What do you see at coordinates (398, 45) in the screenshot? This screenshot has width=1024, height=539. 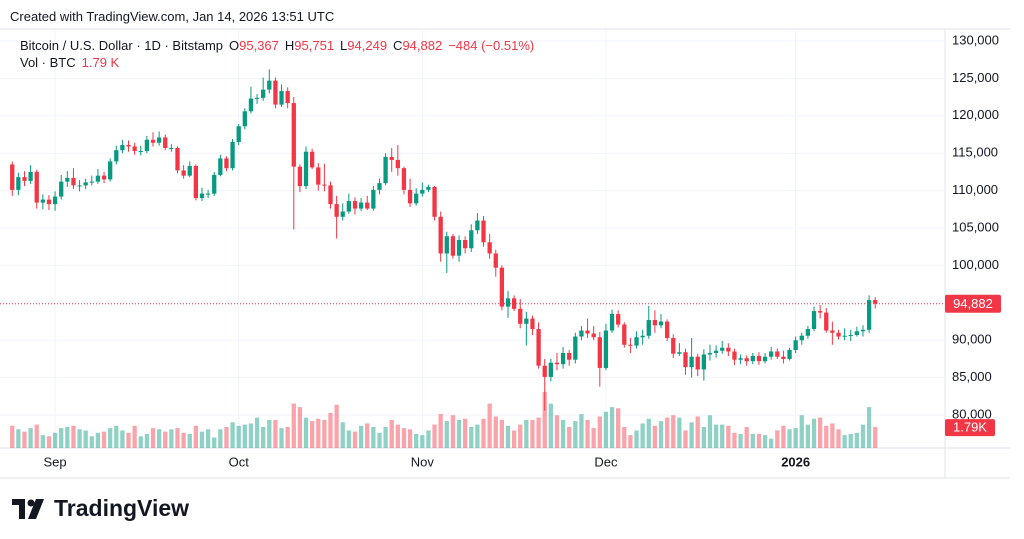 I see `ohlc-key: C` at bounding box center [398, 45].